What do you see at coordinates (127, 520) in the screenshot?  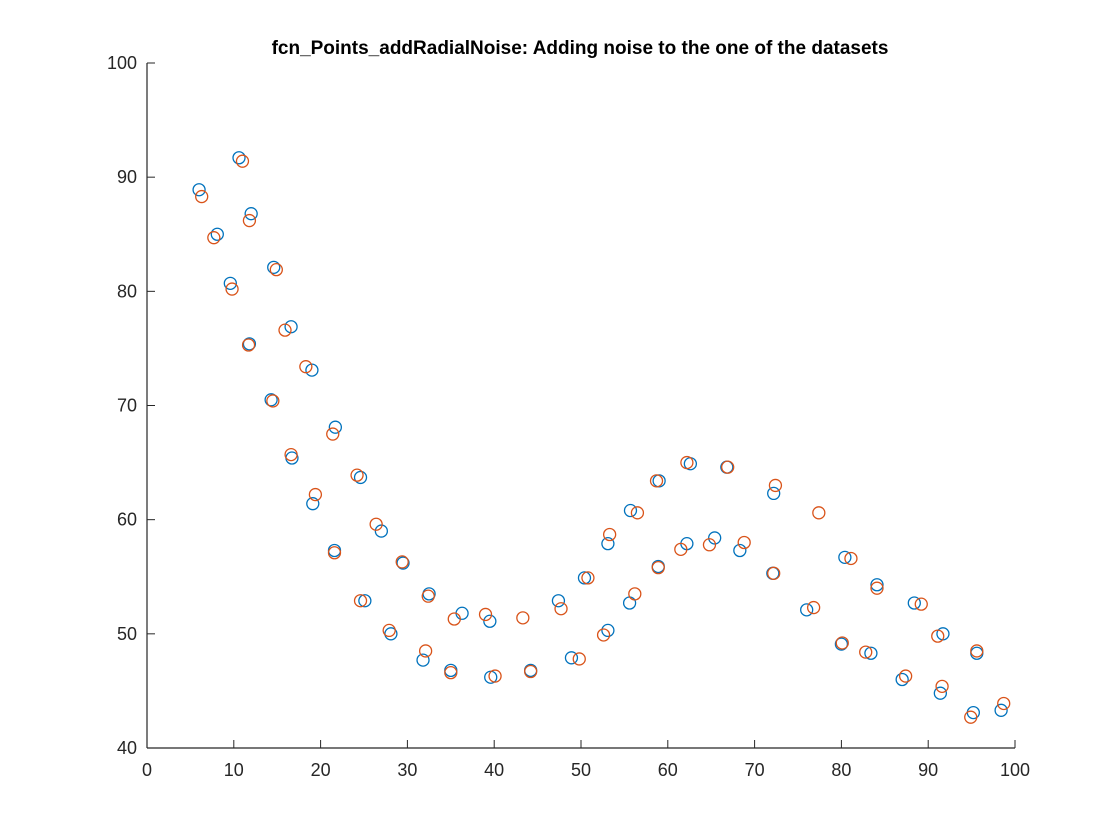 I see `y-tick-label: 60` at bounding box center [127, 520].